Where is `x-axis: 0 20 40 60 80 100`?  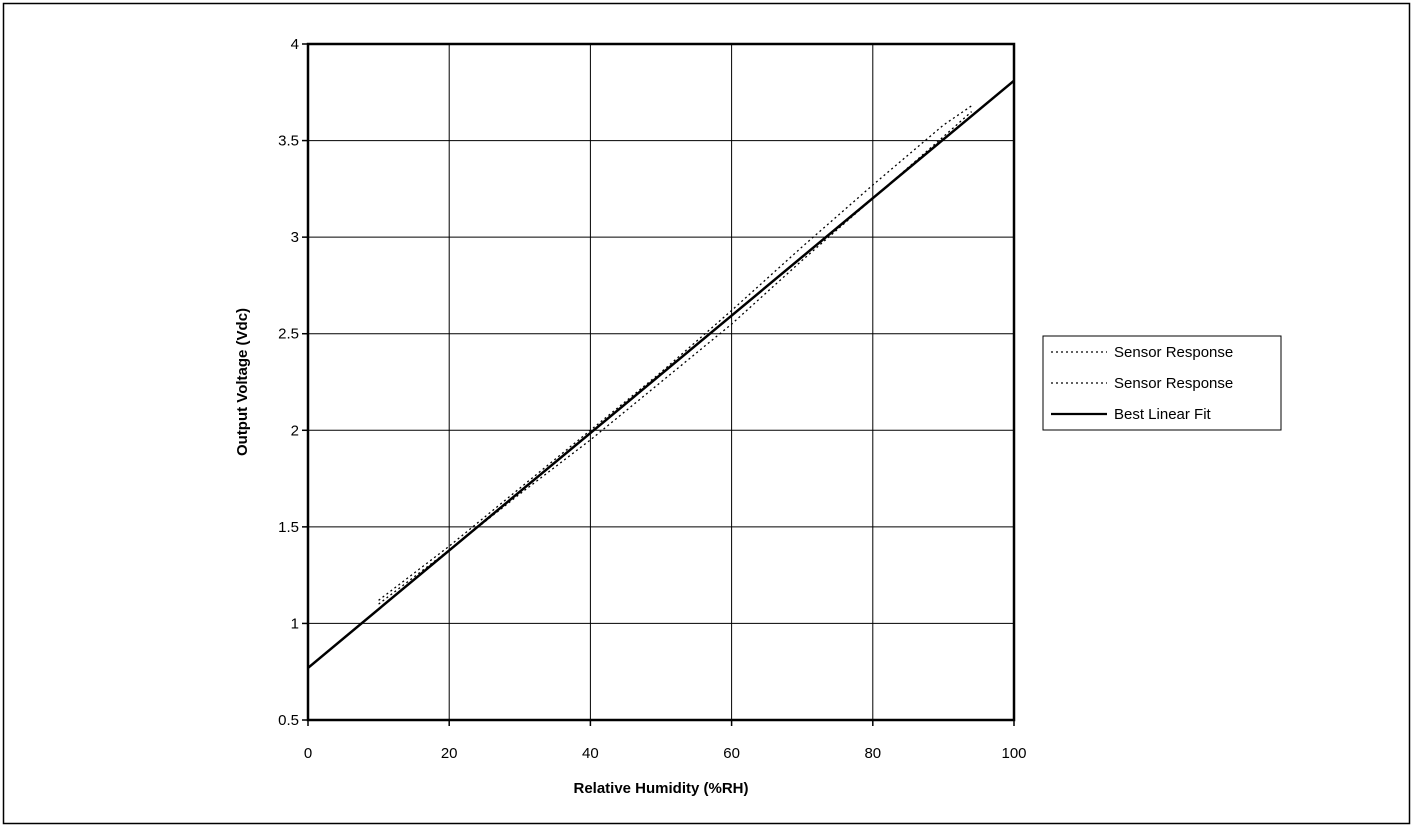
x-axis: 0 20 40 60 80 100 is located at coordinates (665, 741).